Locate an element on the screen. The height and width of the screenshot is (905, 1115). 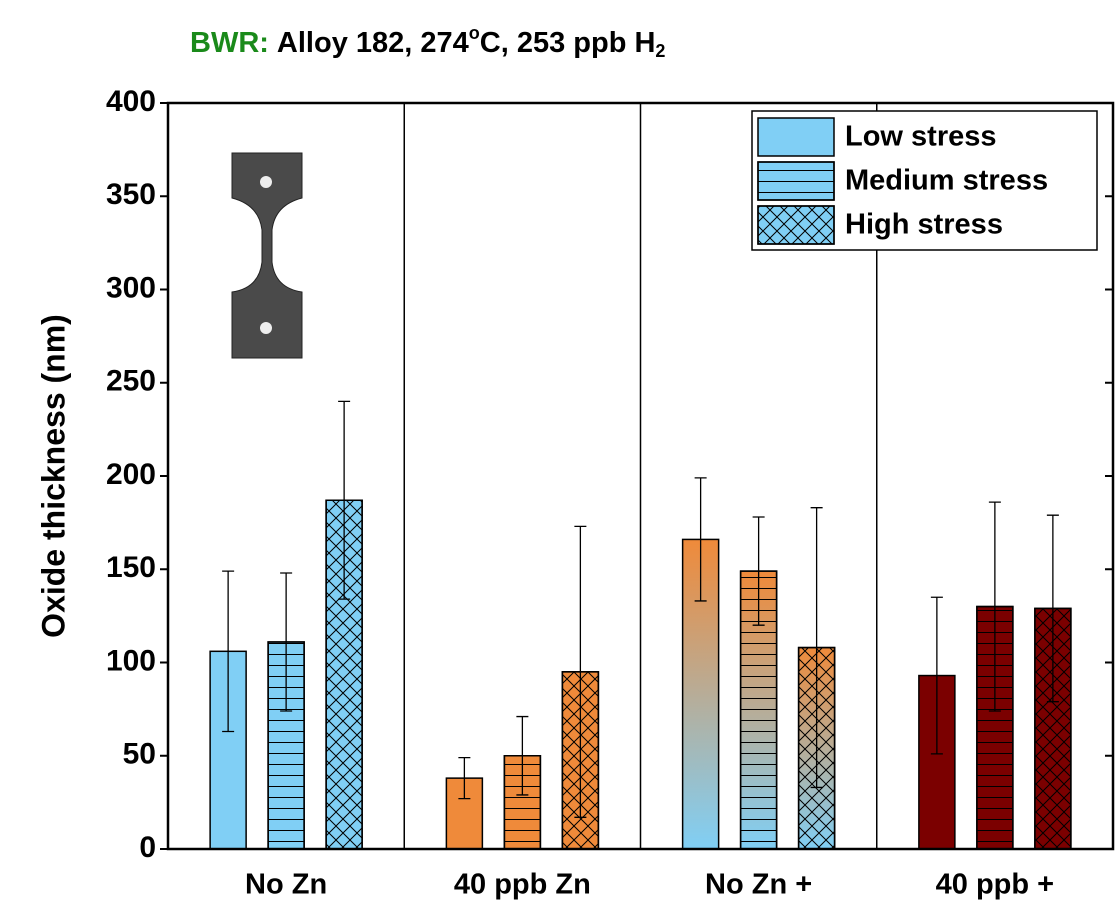
y-tick-label: 250 is located at coordinates (131, 381).